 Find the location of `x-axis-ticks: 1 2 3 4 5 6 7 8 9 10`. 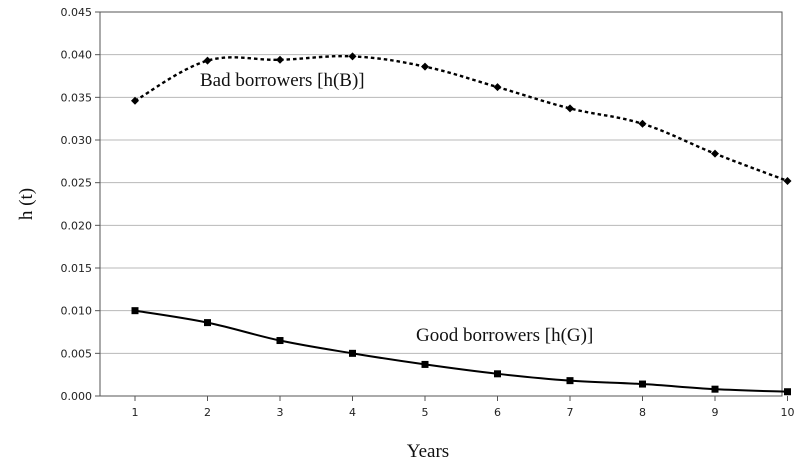

x-axis-ticks: 1 2 3 4 5 6 7 8 9 10 is located at coordinates (463, 407).